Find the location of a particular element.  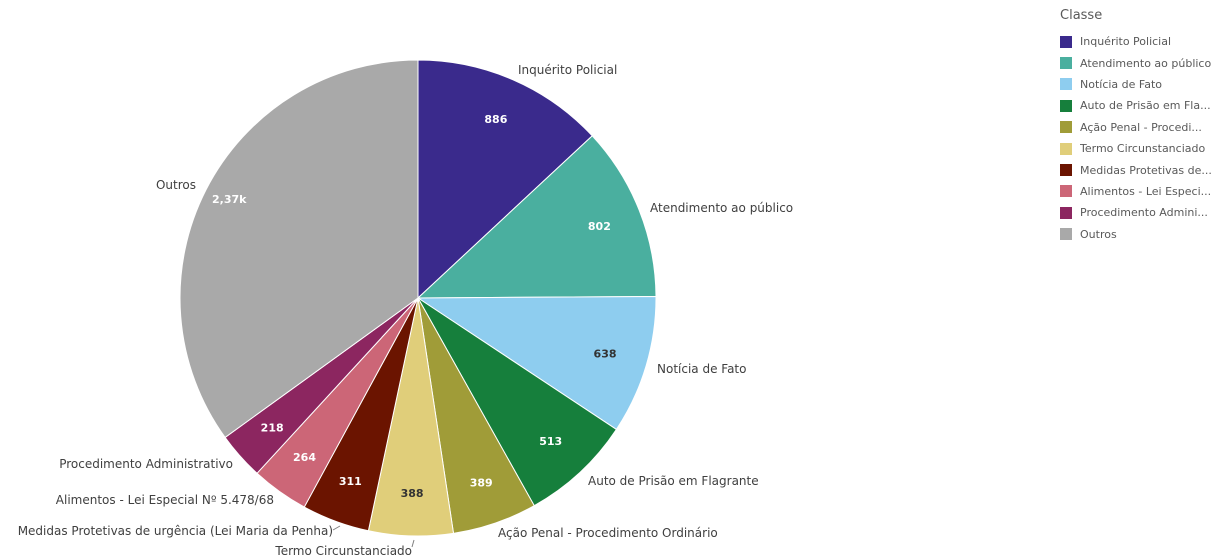

category-label-noticia-de-fato: Notícia de Fato is located at coordinates (701, 369).